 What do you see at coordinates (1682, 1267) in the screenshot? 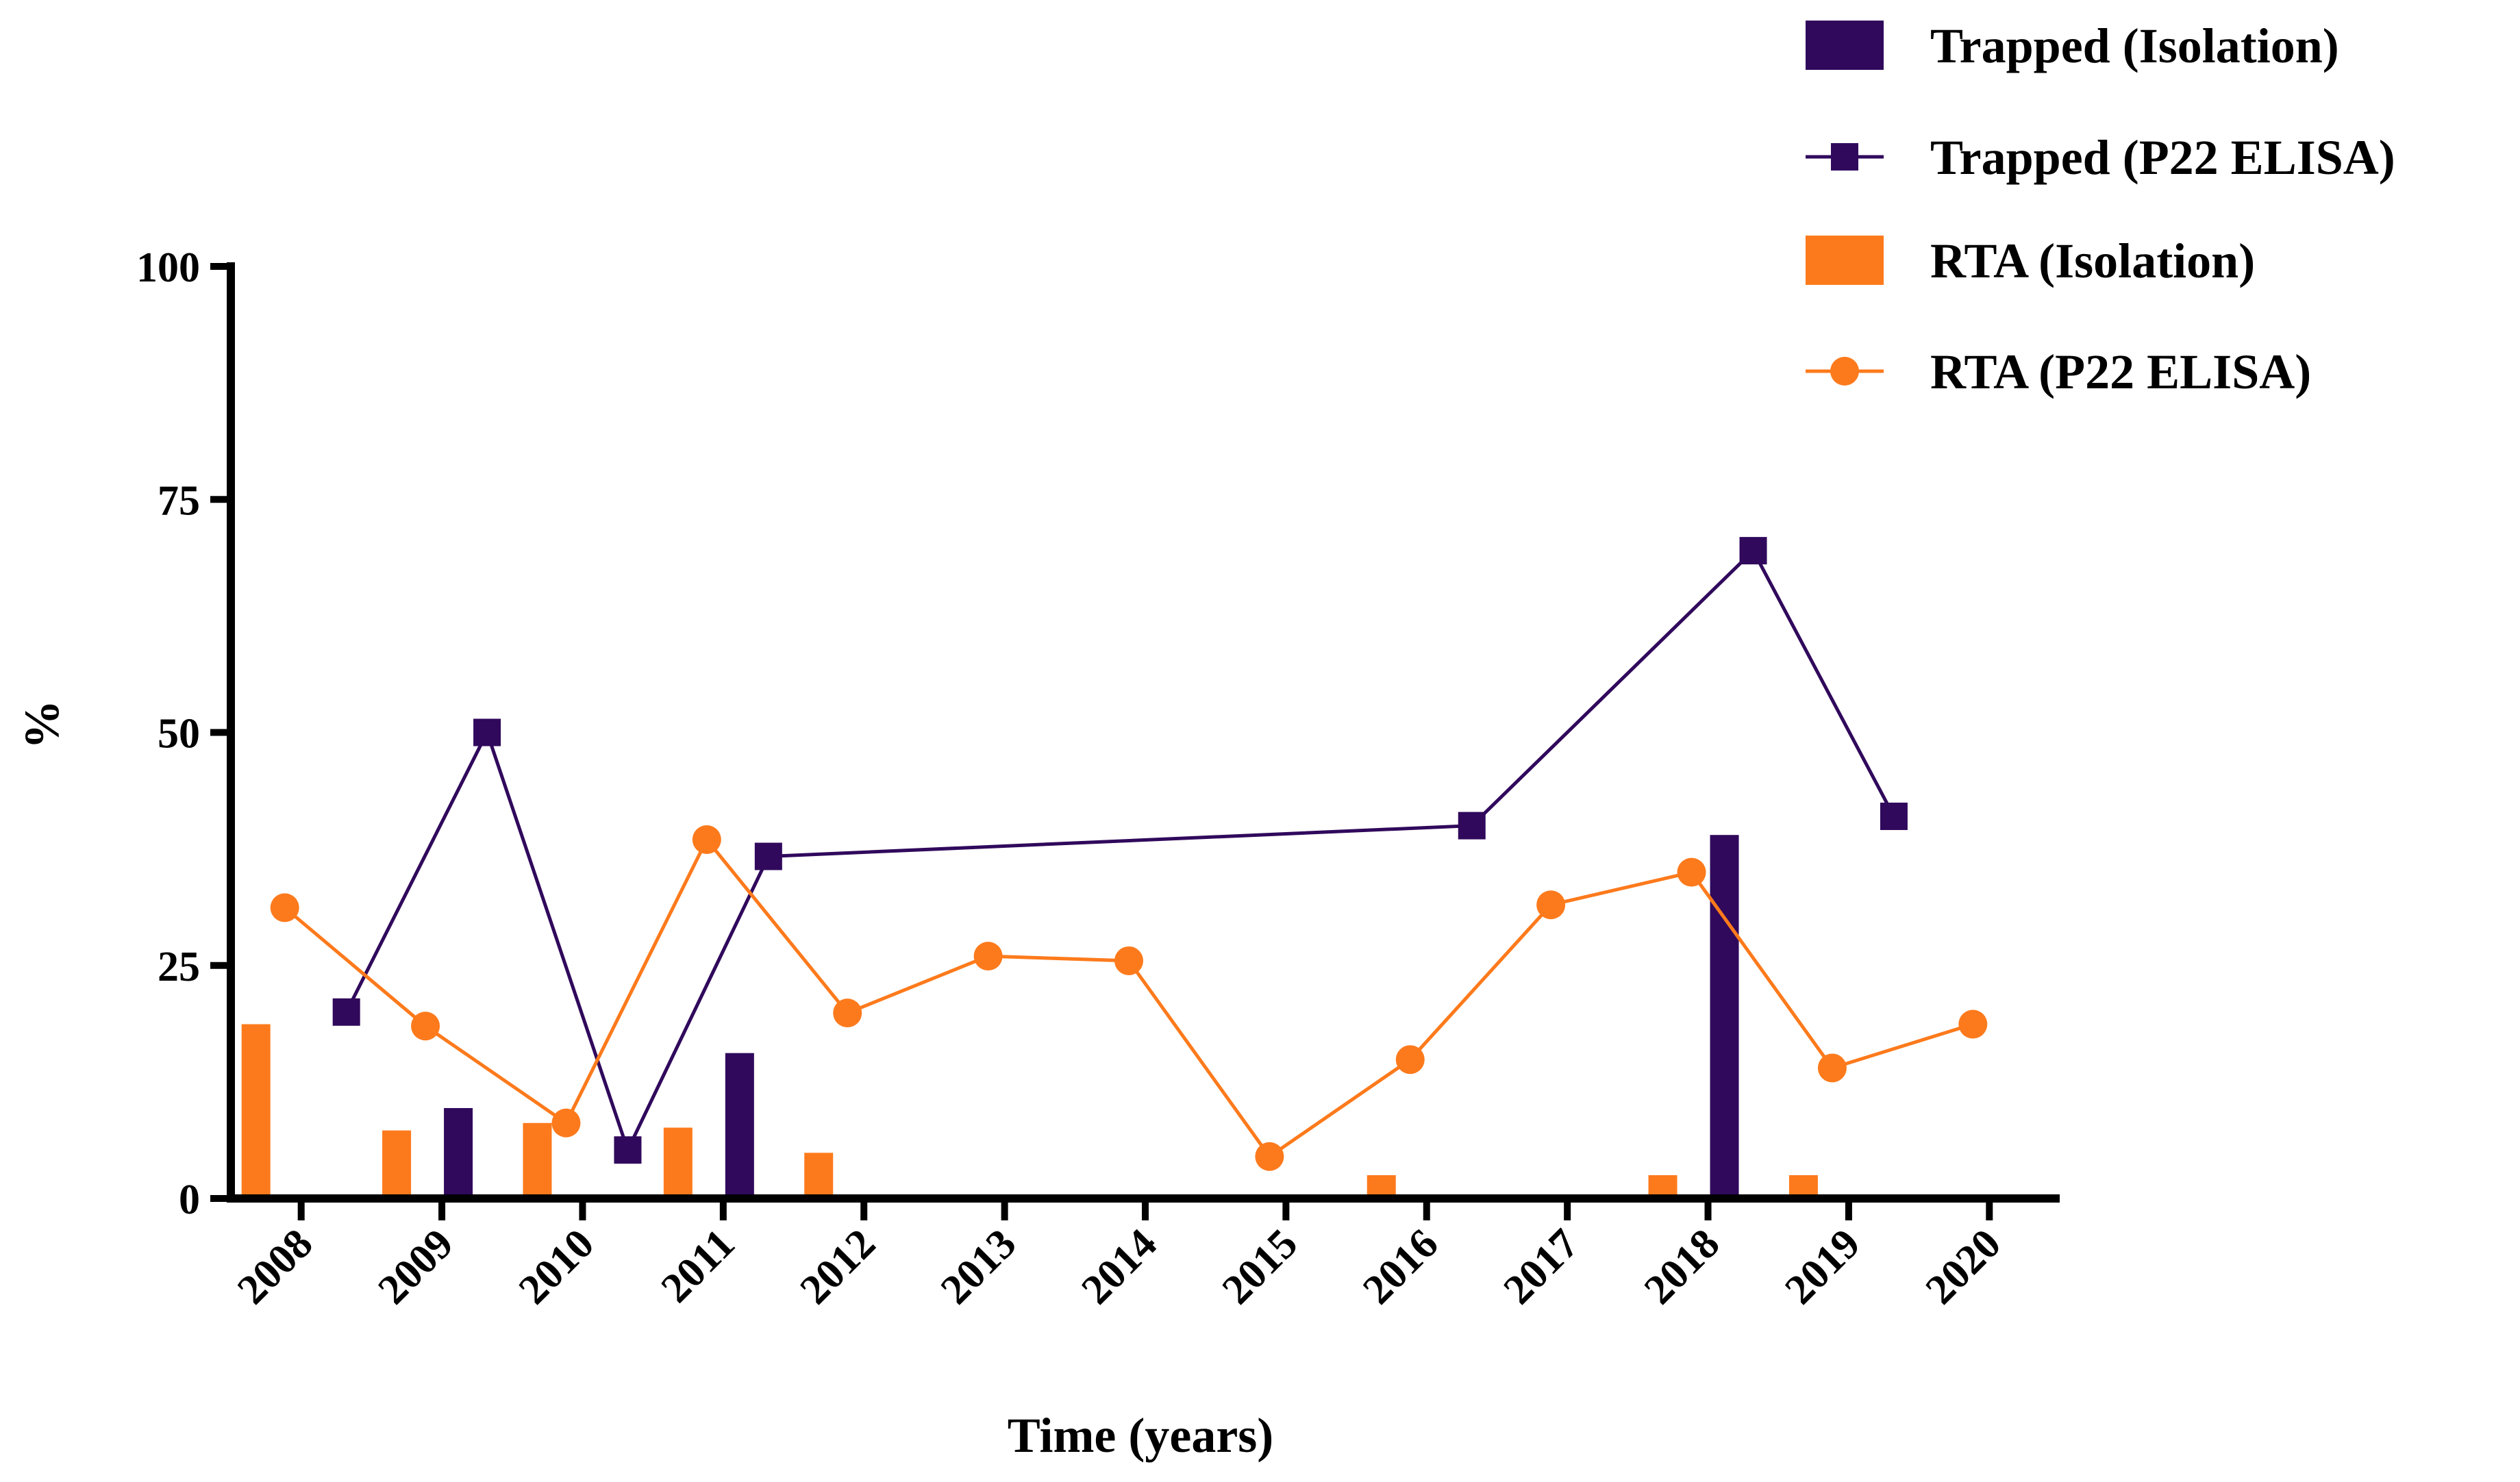
I see `x-tick-label: 2018` at bounding box center [1682, 1267].